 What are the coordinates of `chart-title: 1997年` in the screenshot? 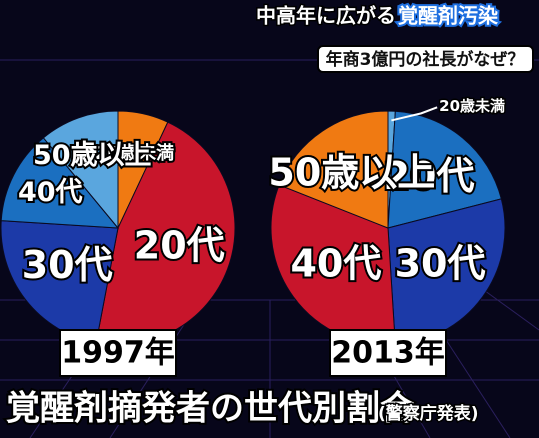 It's located at (118, 353).